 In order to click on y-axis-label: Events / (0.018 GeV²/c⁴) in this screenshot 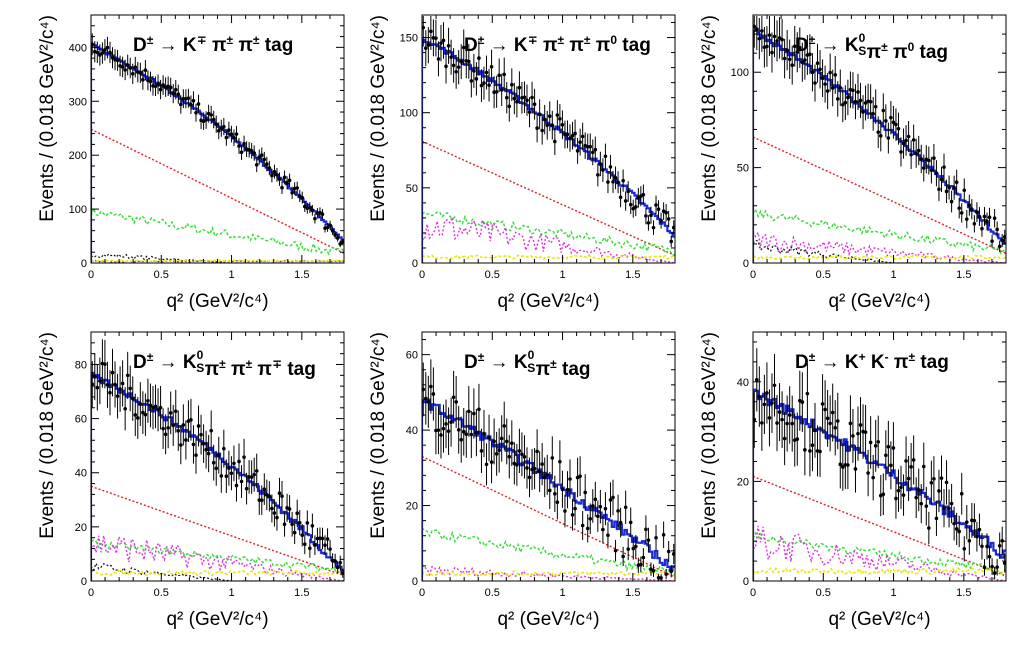, I will do `click(47, 118)`.